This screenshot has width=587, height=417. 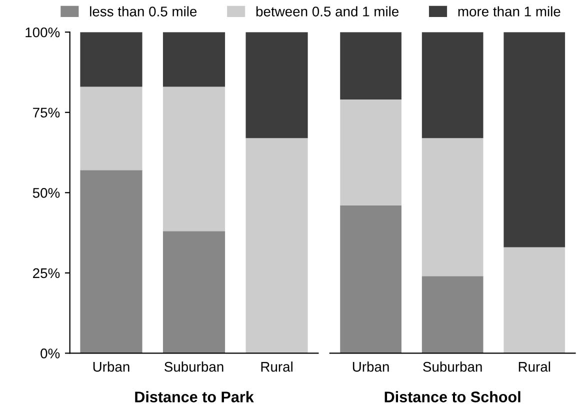 I want to click on x-axis-title: Distance to School, so click(x=452, y=396).